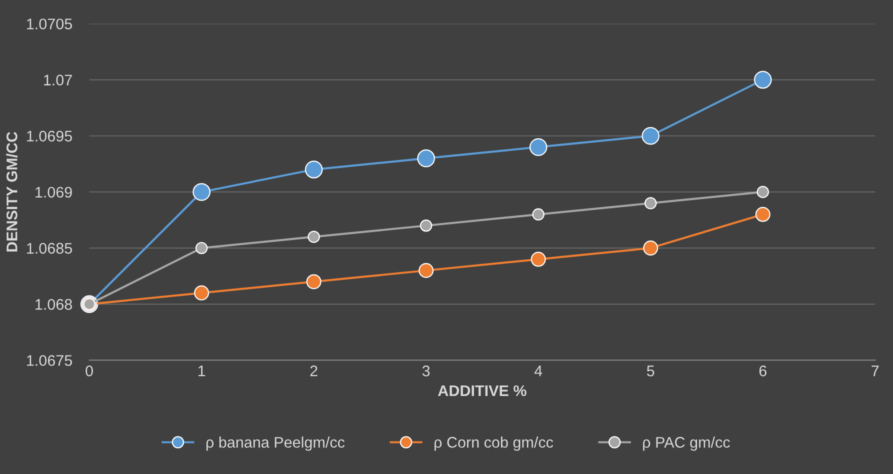  I want to click on y-tick-label: 1.0705, so click(49, 24).